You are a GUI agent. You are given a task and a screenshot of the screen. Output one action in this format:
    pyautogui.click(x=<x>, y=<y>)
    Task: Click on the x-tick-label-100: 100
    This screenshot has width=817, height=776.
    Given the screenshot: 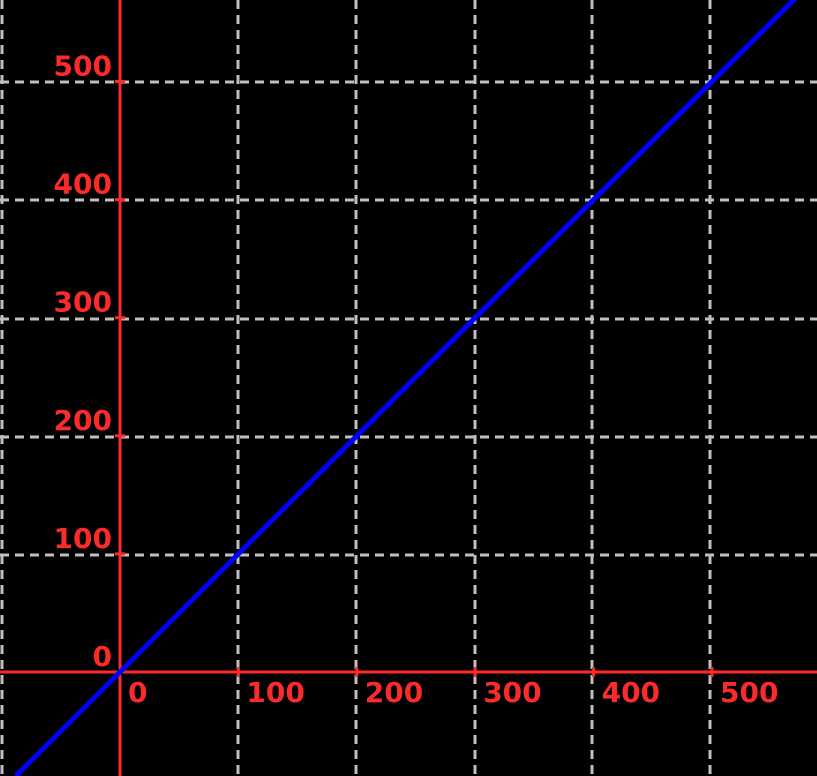 What is the action you would take?
    pyautogui.click(x=275, y=692)
    